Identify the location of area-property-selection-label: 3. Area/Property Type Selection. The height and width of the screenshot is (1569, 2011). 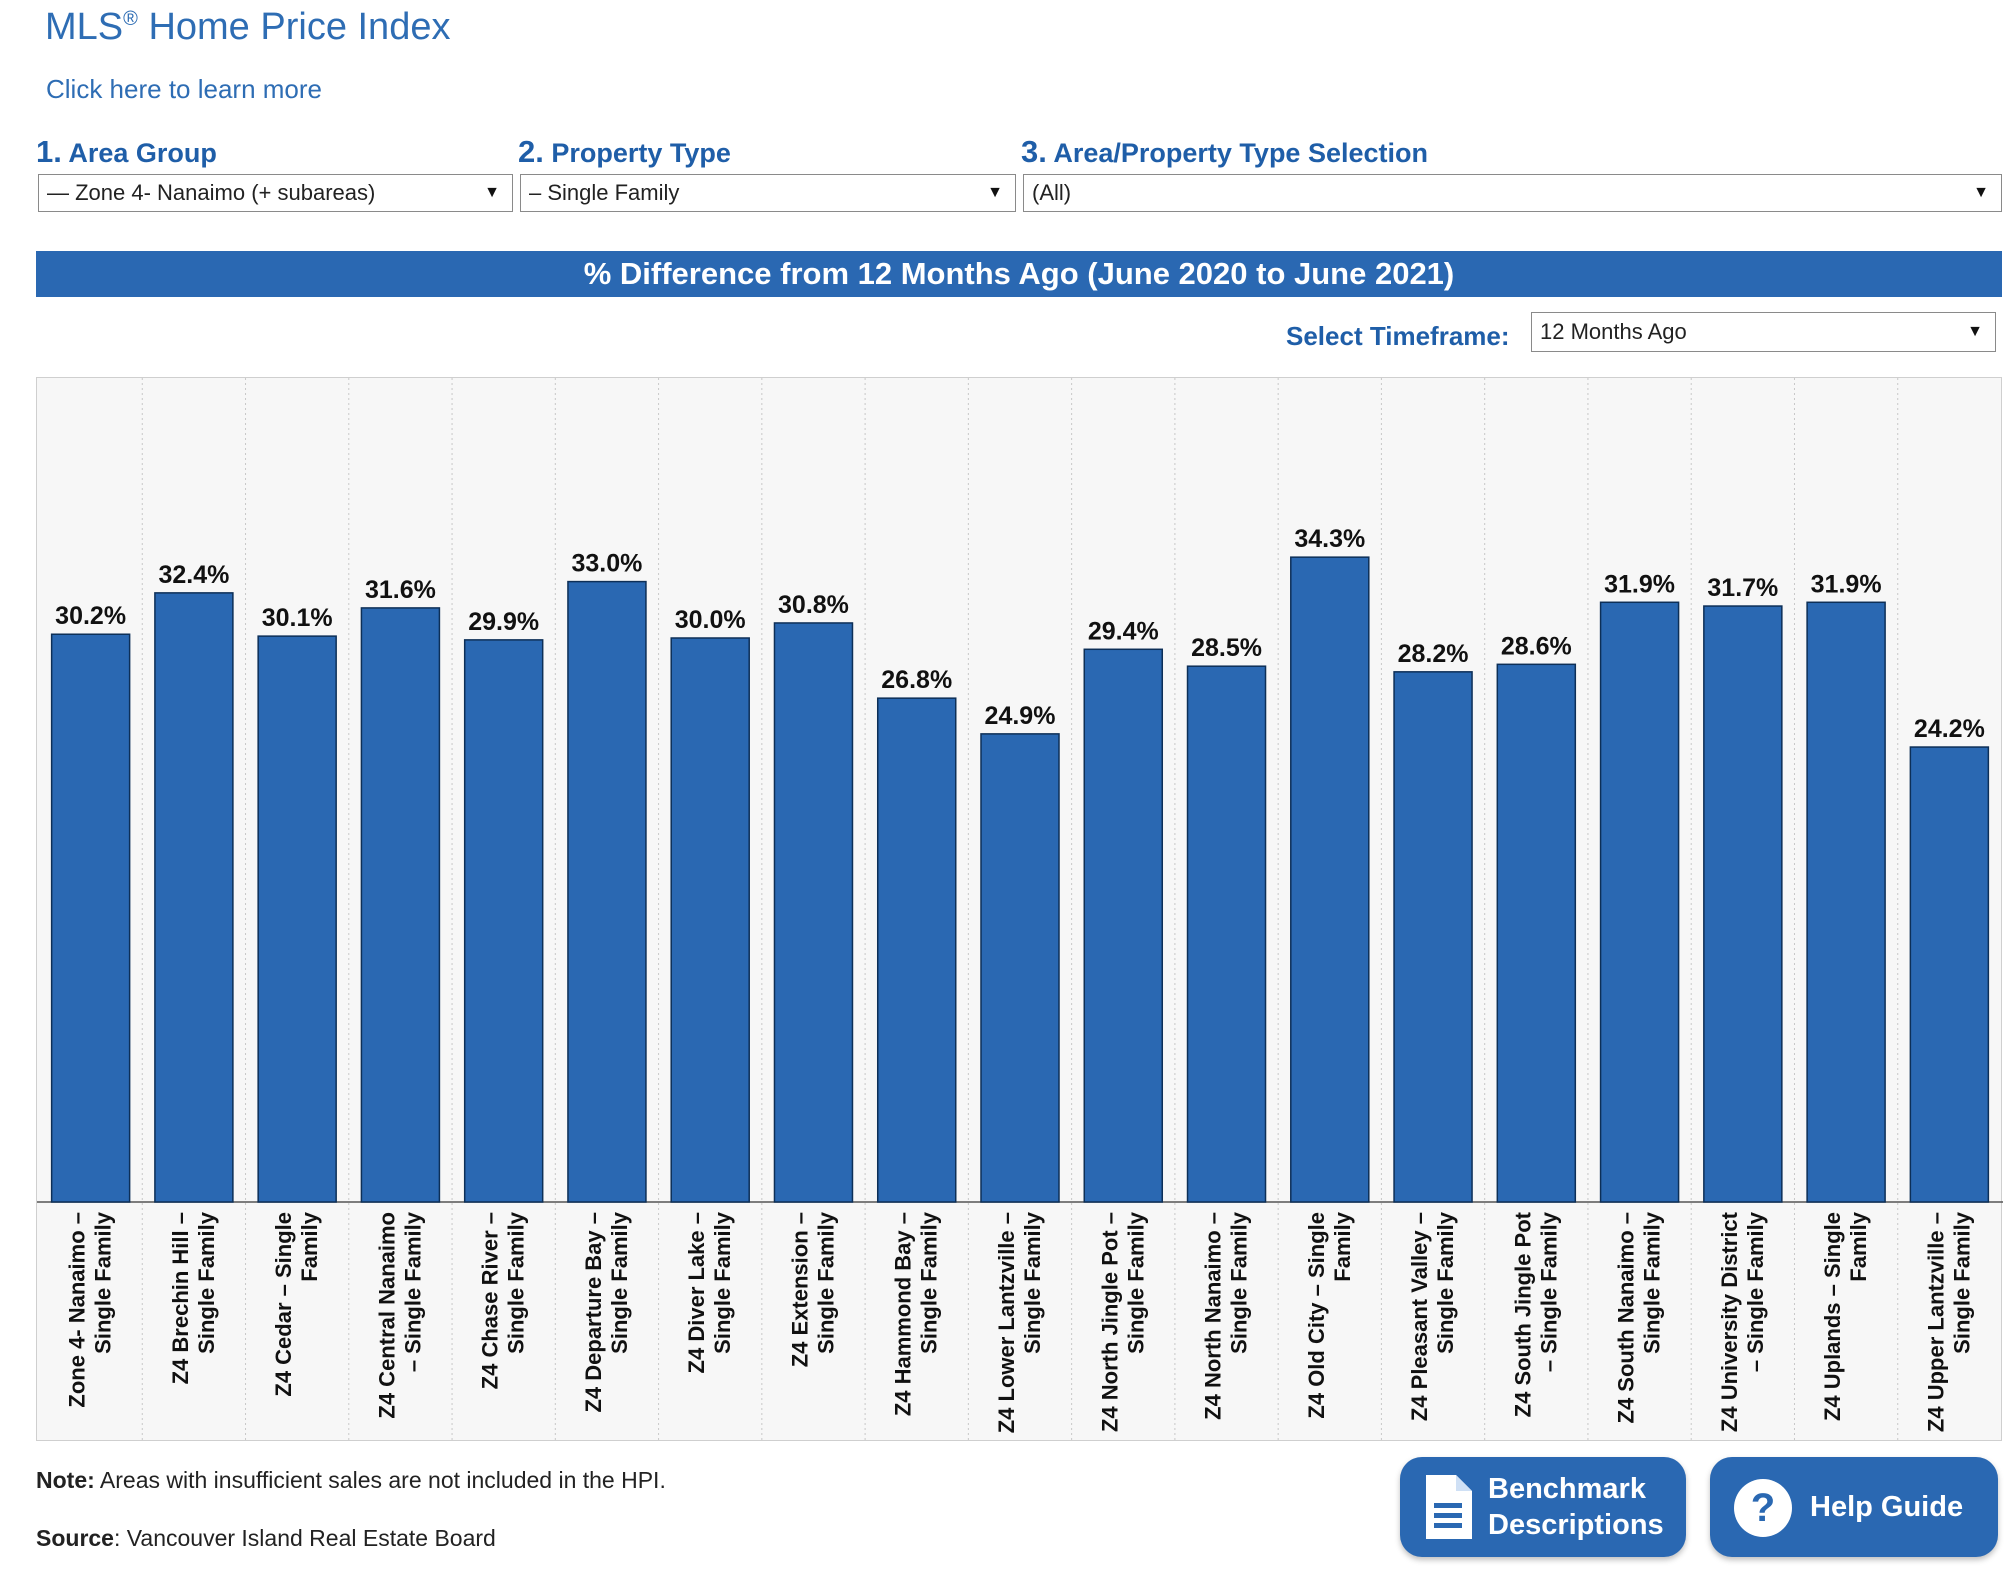
(1224, 151).